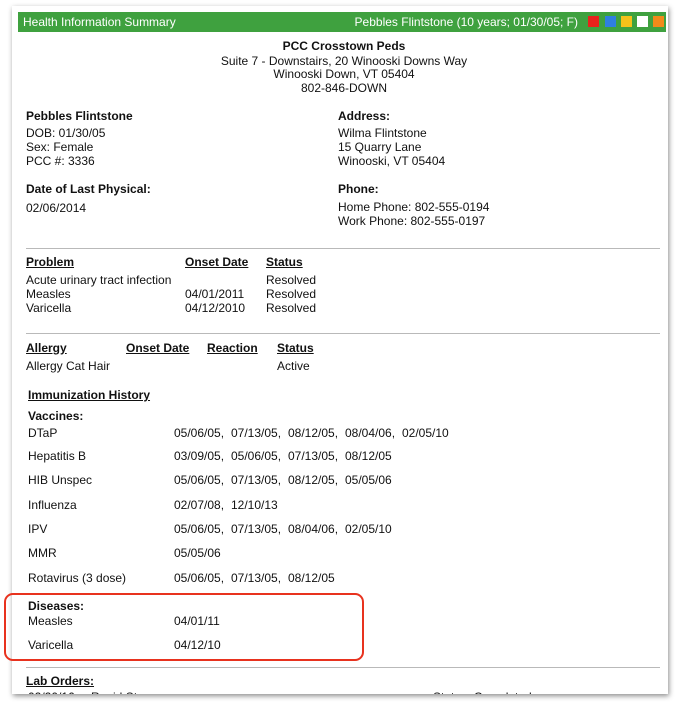 The height and width of the screenshot is (702, 685). Describe the element at coordinates (38, 529) in the screenshot. I see `vaccine-name: IPV` at that location.